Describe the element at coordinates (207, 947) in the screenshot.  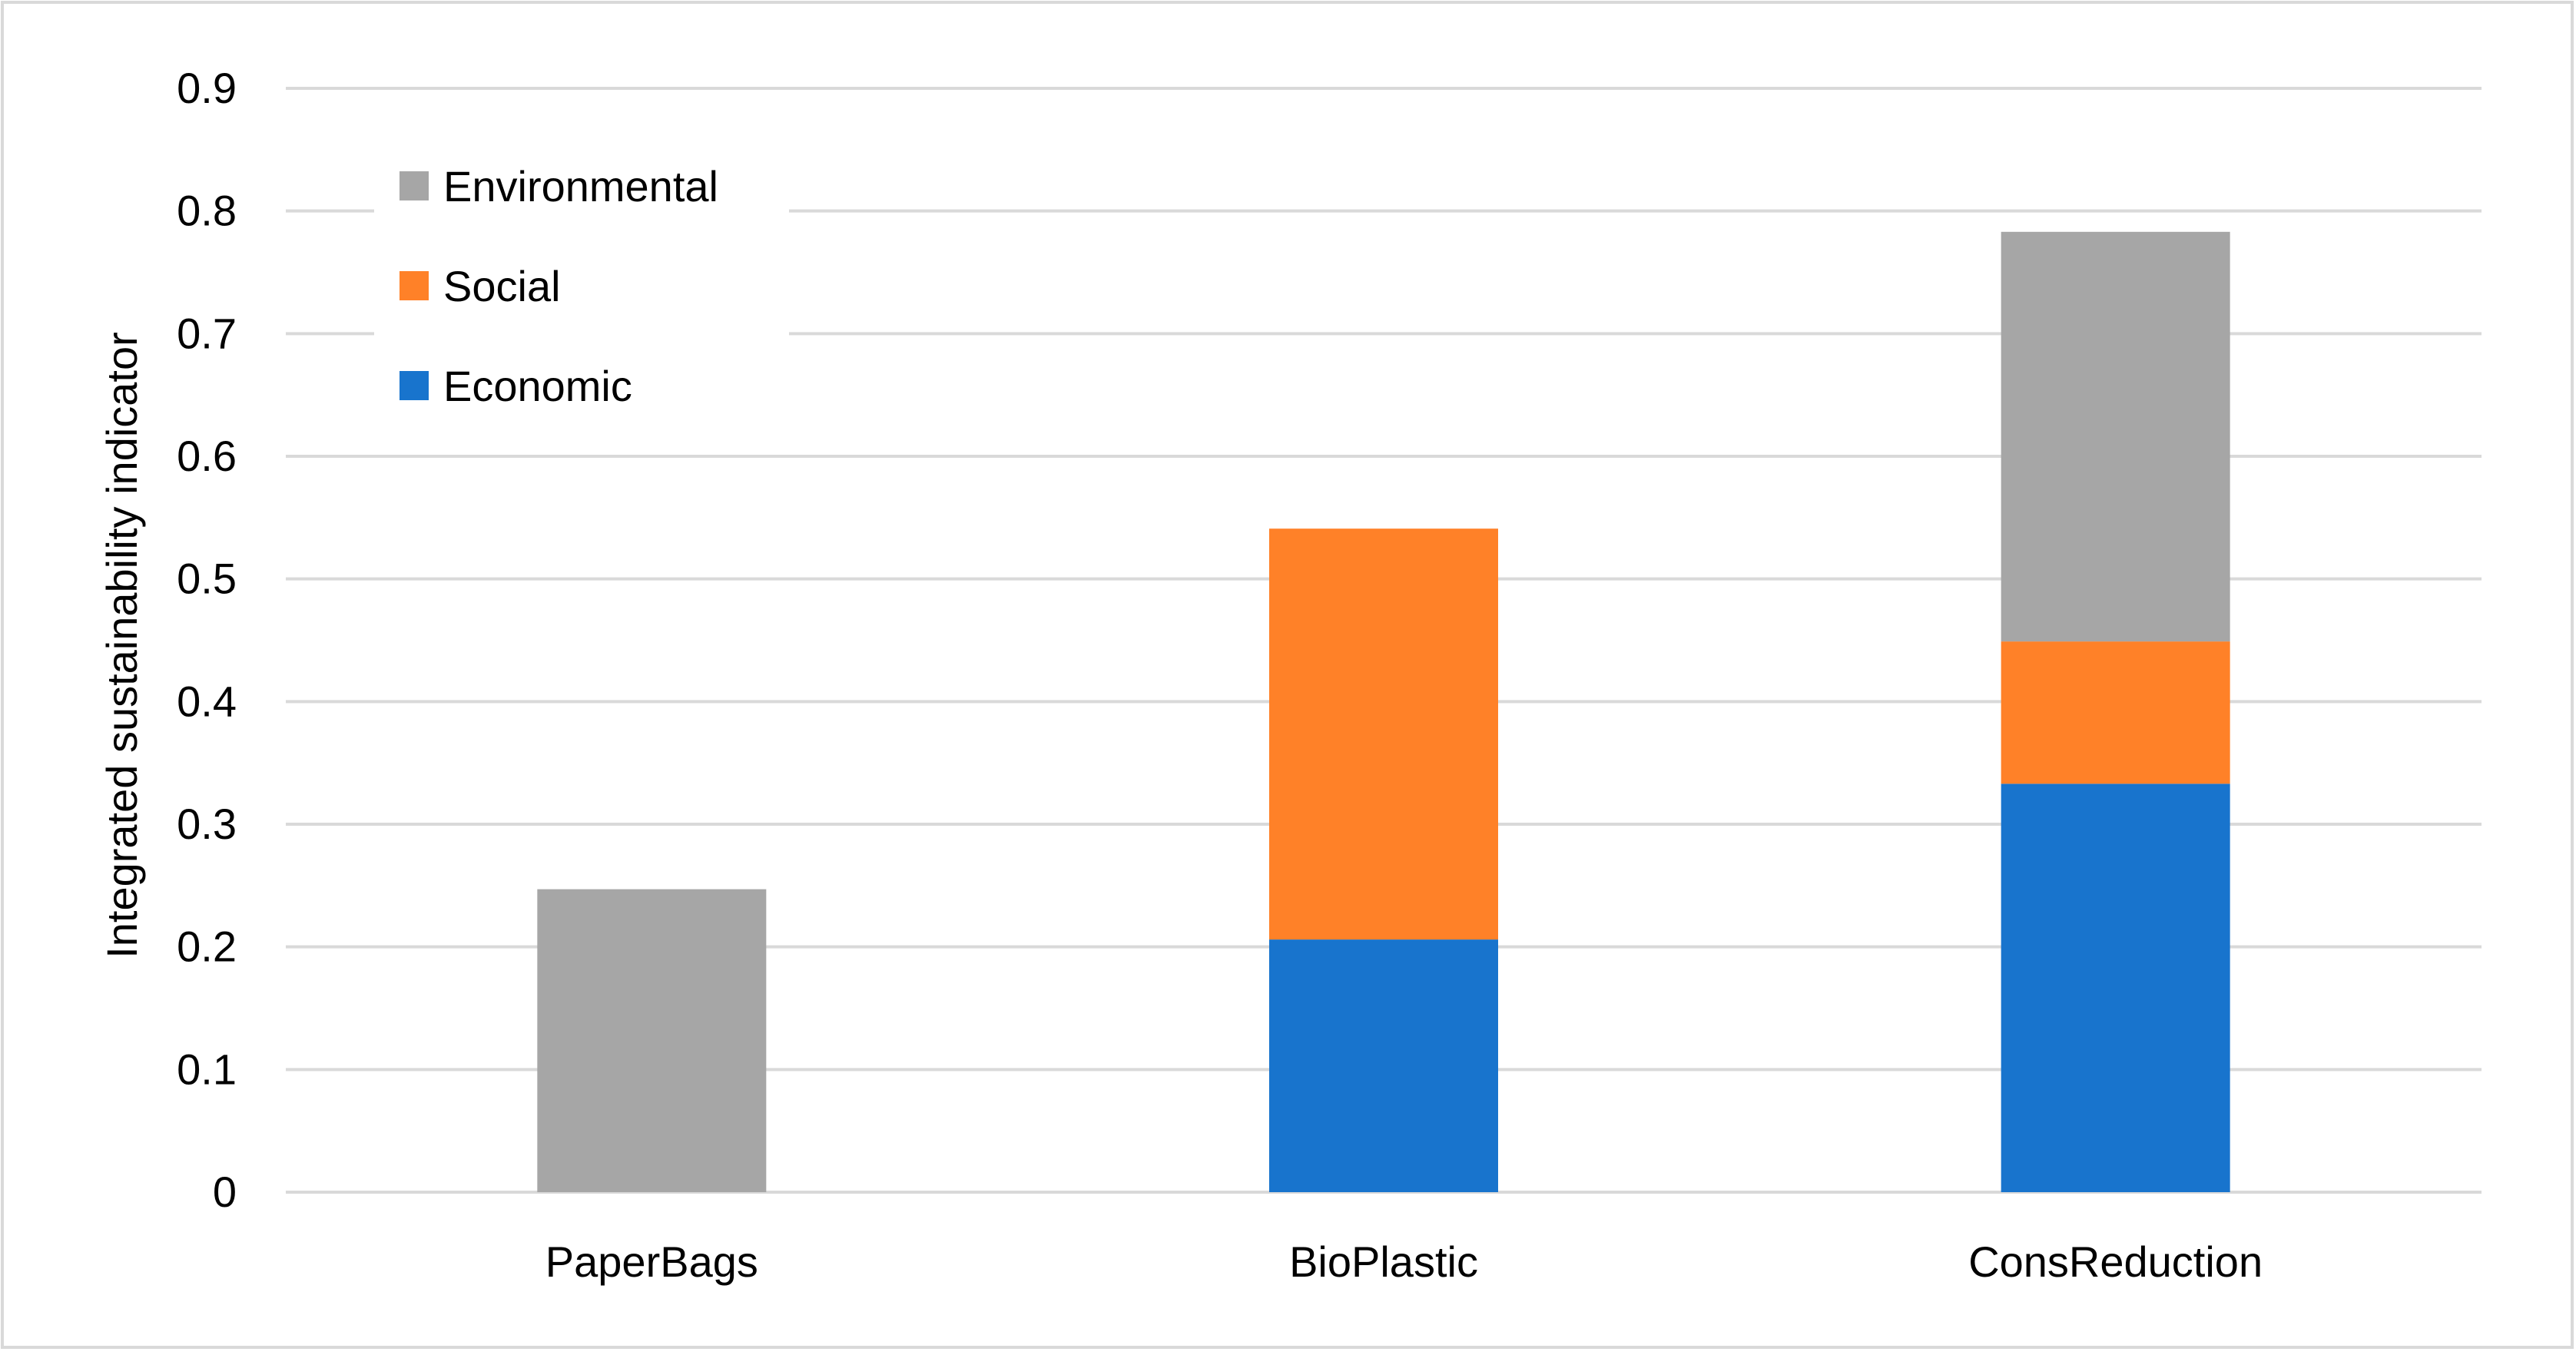
I see `y-tick-label: 0.2` at that location.